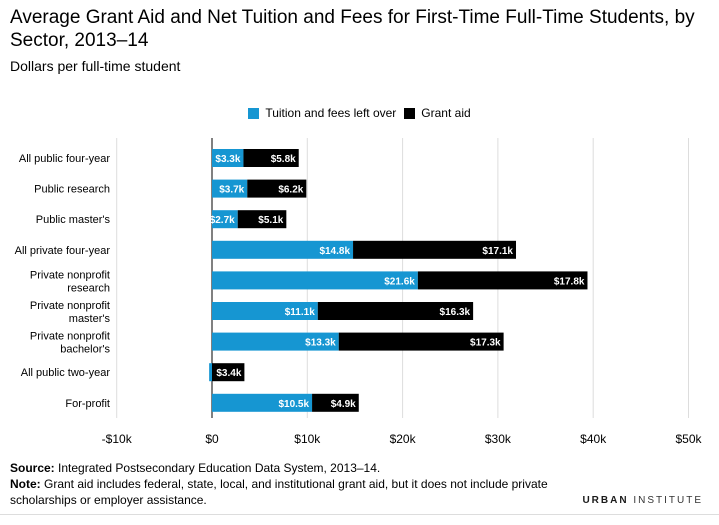  What do you see at coordinates (300, 312) in the screenshot?
I see `bar-label-tuition: $11.1k` at bounding box center [300, 312].